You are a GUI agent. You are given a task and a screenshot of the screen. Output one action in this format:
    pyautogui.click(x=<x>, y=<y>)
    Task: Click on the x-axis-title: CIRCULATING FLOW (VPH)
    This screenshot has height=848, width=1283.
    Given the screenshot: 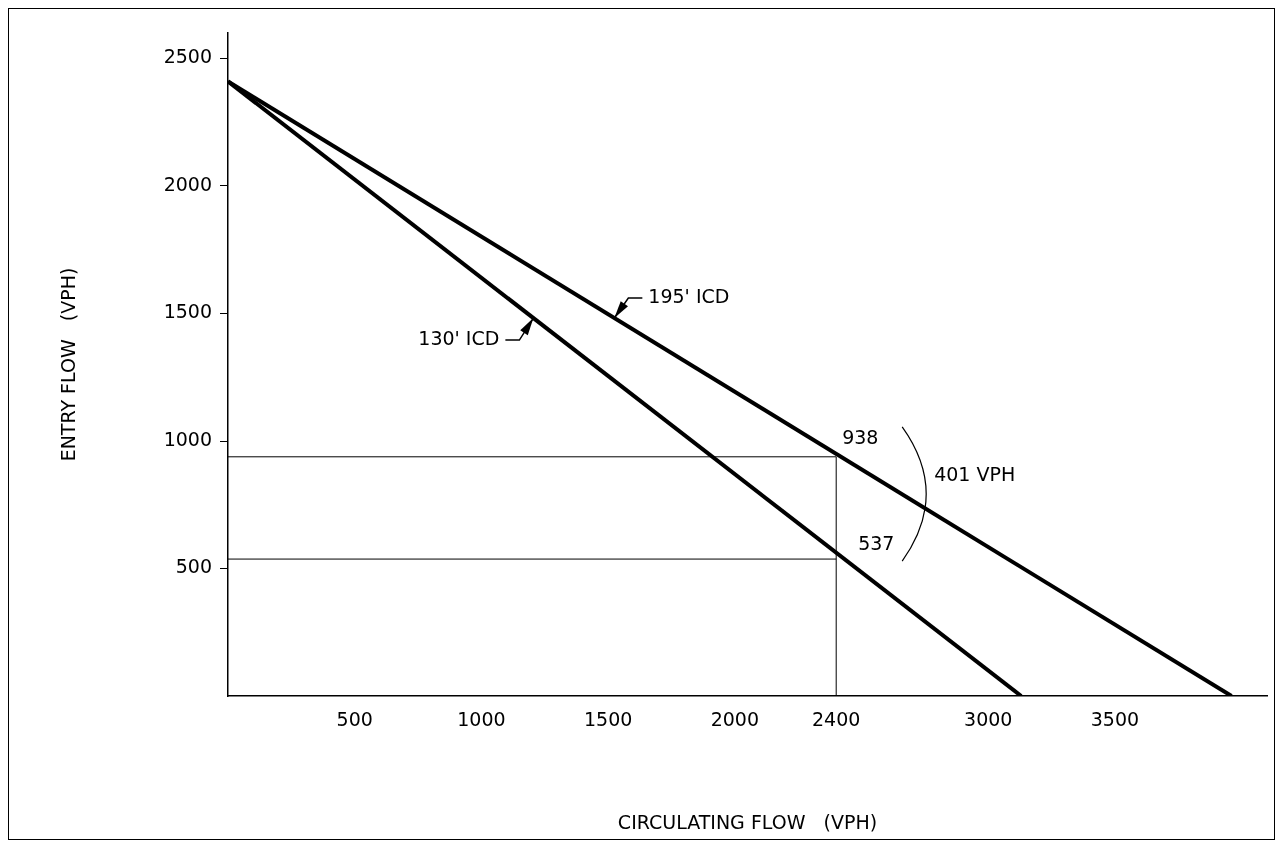 What is the action you would take?
    pyautogui.click(x=747, y=821)
    